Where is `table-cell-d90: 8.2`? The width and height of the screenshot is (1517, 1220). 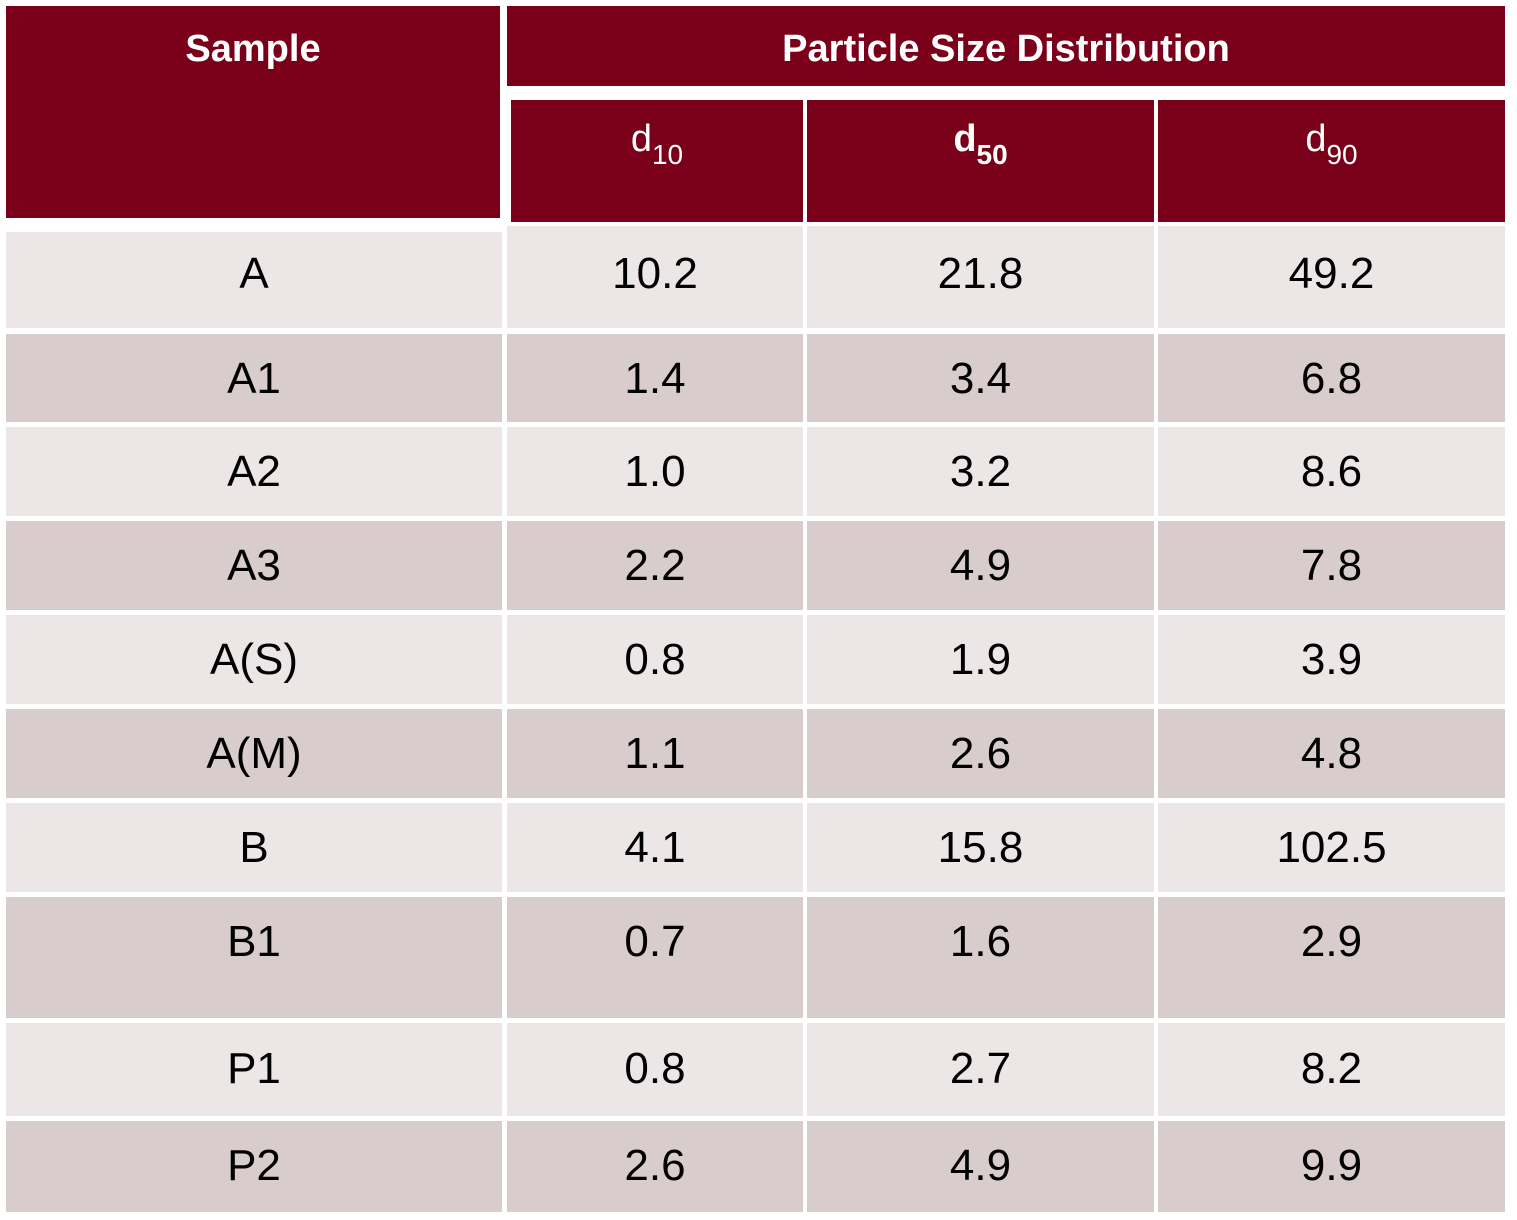 table-cell-d90: 8.2 is located at coordinates (1331, 1069).